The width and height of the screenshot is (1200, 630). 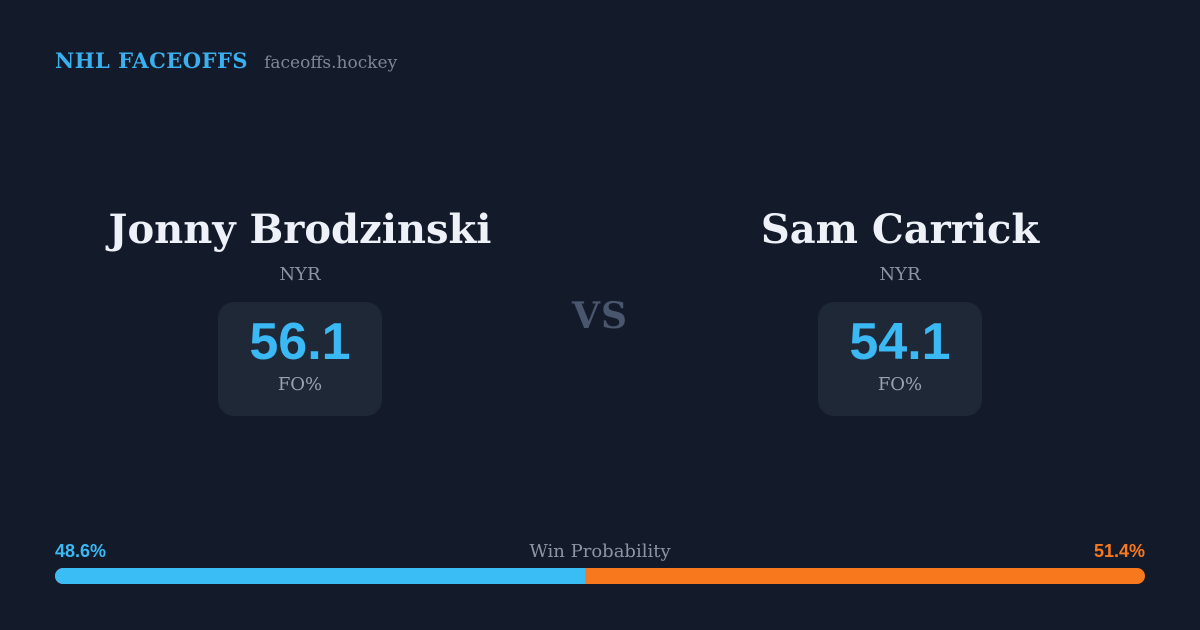 What do you see at coordinates (81, 551) in the screenshot?
I see `win-probability-left-value: 48.6%` at bounding box center [81, 551].